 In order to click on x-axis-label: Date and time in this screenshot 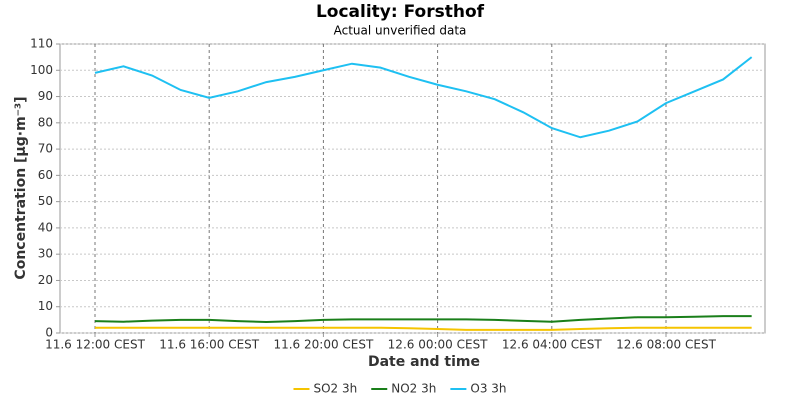, I will do `click(424, 362)`.